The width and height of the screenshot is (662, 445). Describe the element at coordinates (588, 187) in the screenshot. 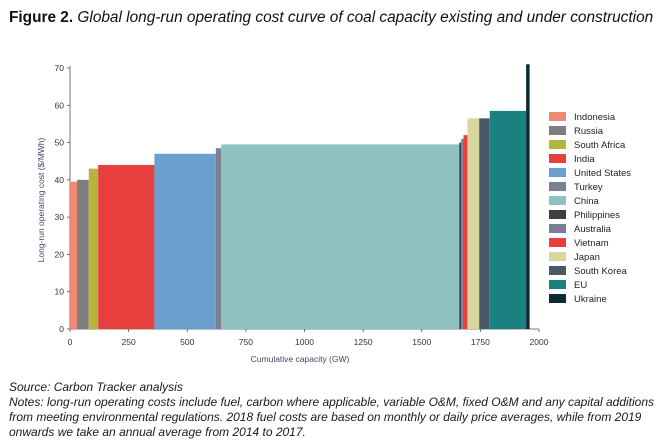

I see `legend-label: Turkey` at that location.